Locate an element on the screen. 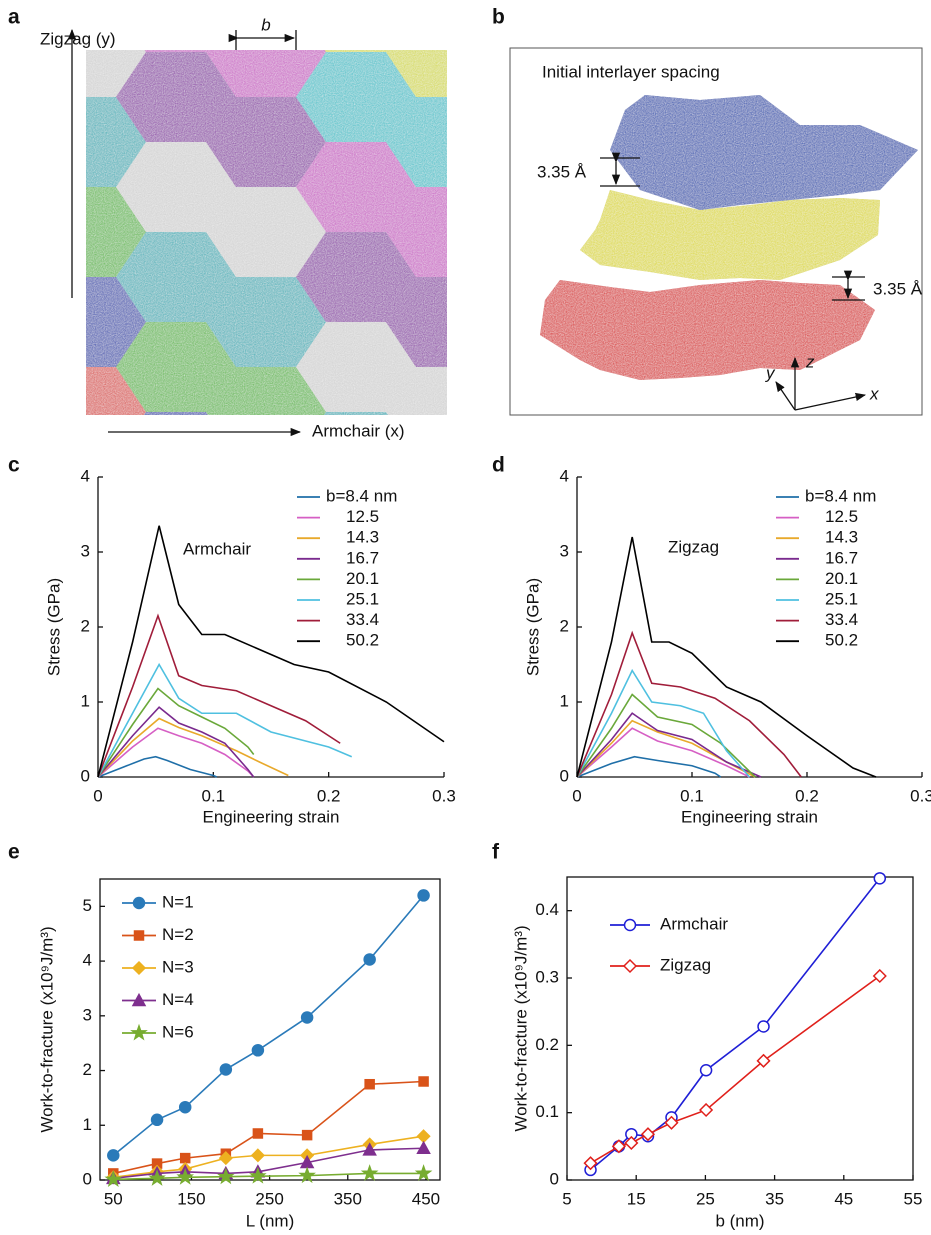 The image size is (931, 1235). legend-label: 14.3 is located at coordinates (841, 537).